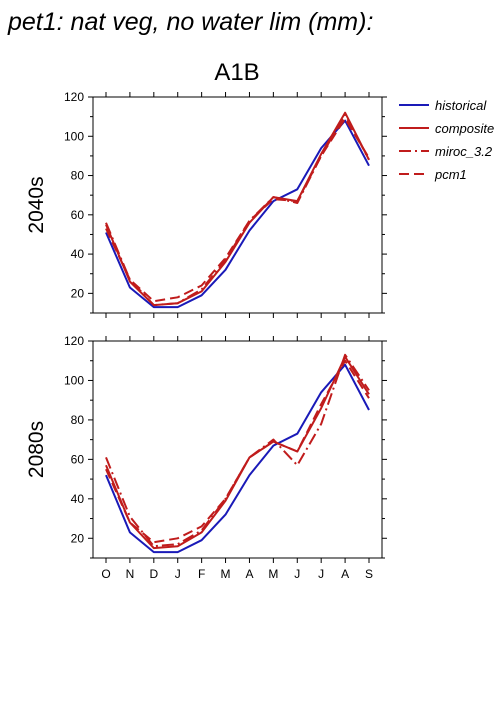 The width and height of the screenshot is (501, 709). I want to click on x-tick-label: D, so click(153, 574).